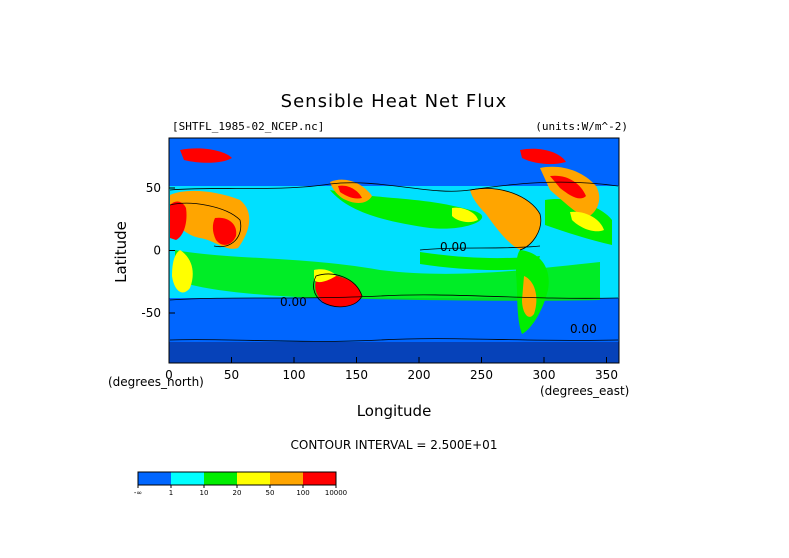 The height and width of the screenshot is (558, 789). What do you see at coordinates (237, 493) in the screenshot?
I see `colorbar-label-3: 20` at bounding box center [237, 493].